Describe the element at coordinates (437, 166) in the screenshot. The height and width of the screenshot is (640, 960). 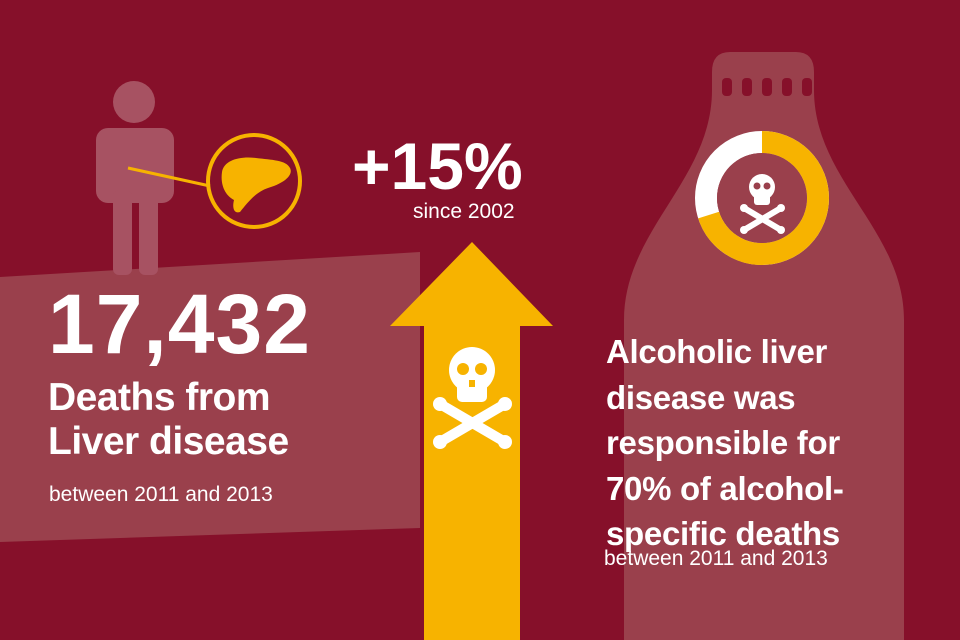
I see `increase-value: +15%` at that location.